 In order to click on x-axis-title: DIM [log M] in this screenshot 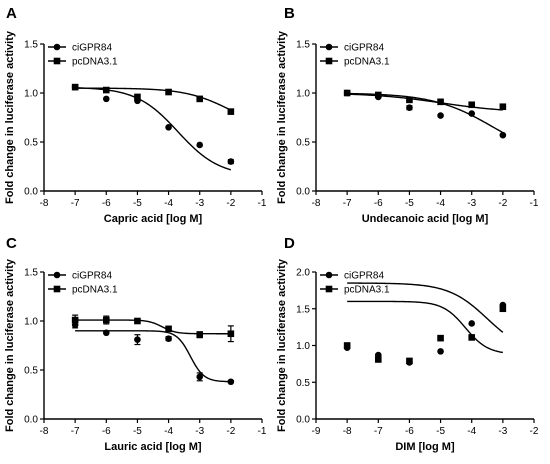, I will do `click(425, 447)`.